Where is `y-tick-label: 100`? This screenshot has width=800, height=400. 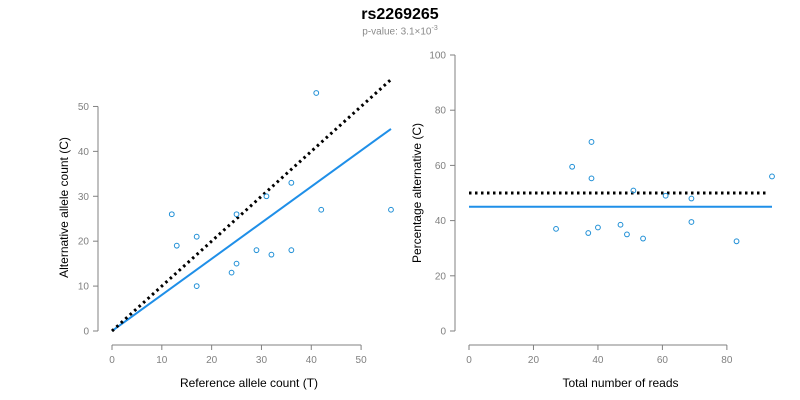
y-tick-label: 100 is located at coordinates (437, 56).